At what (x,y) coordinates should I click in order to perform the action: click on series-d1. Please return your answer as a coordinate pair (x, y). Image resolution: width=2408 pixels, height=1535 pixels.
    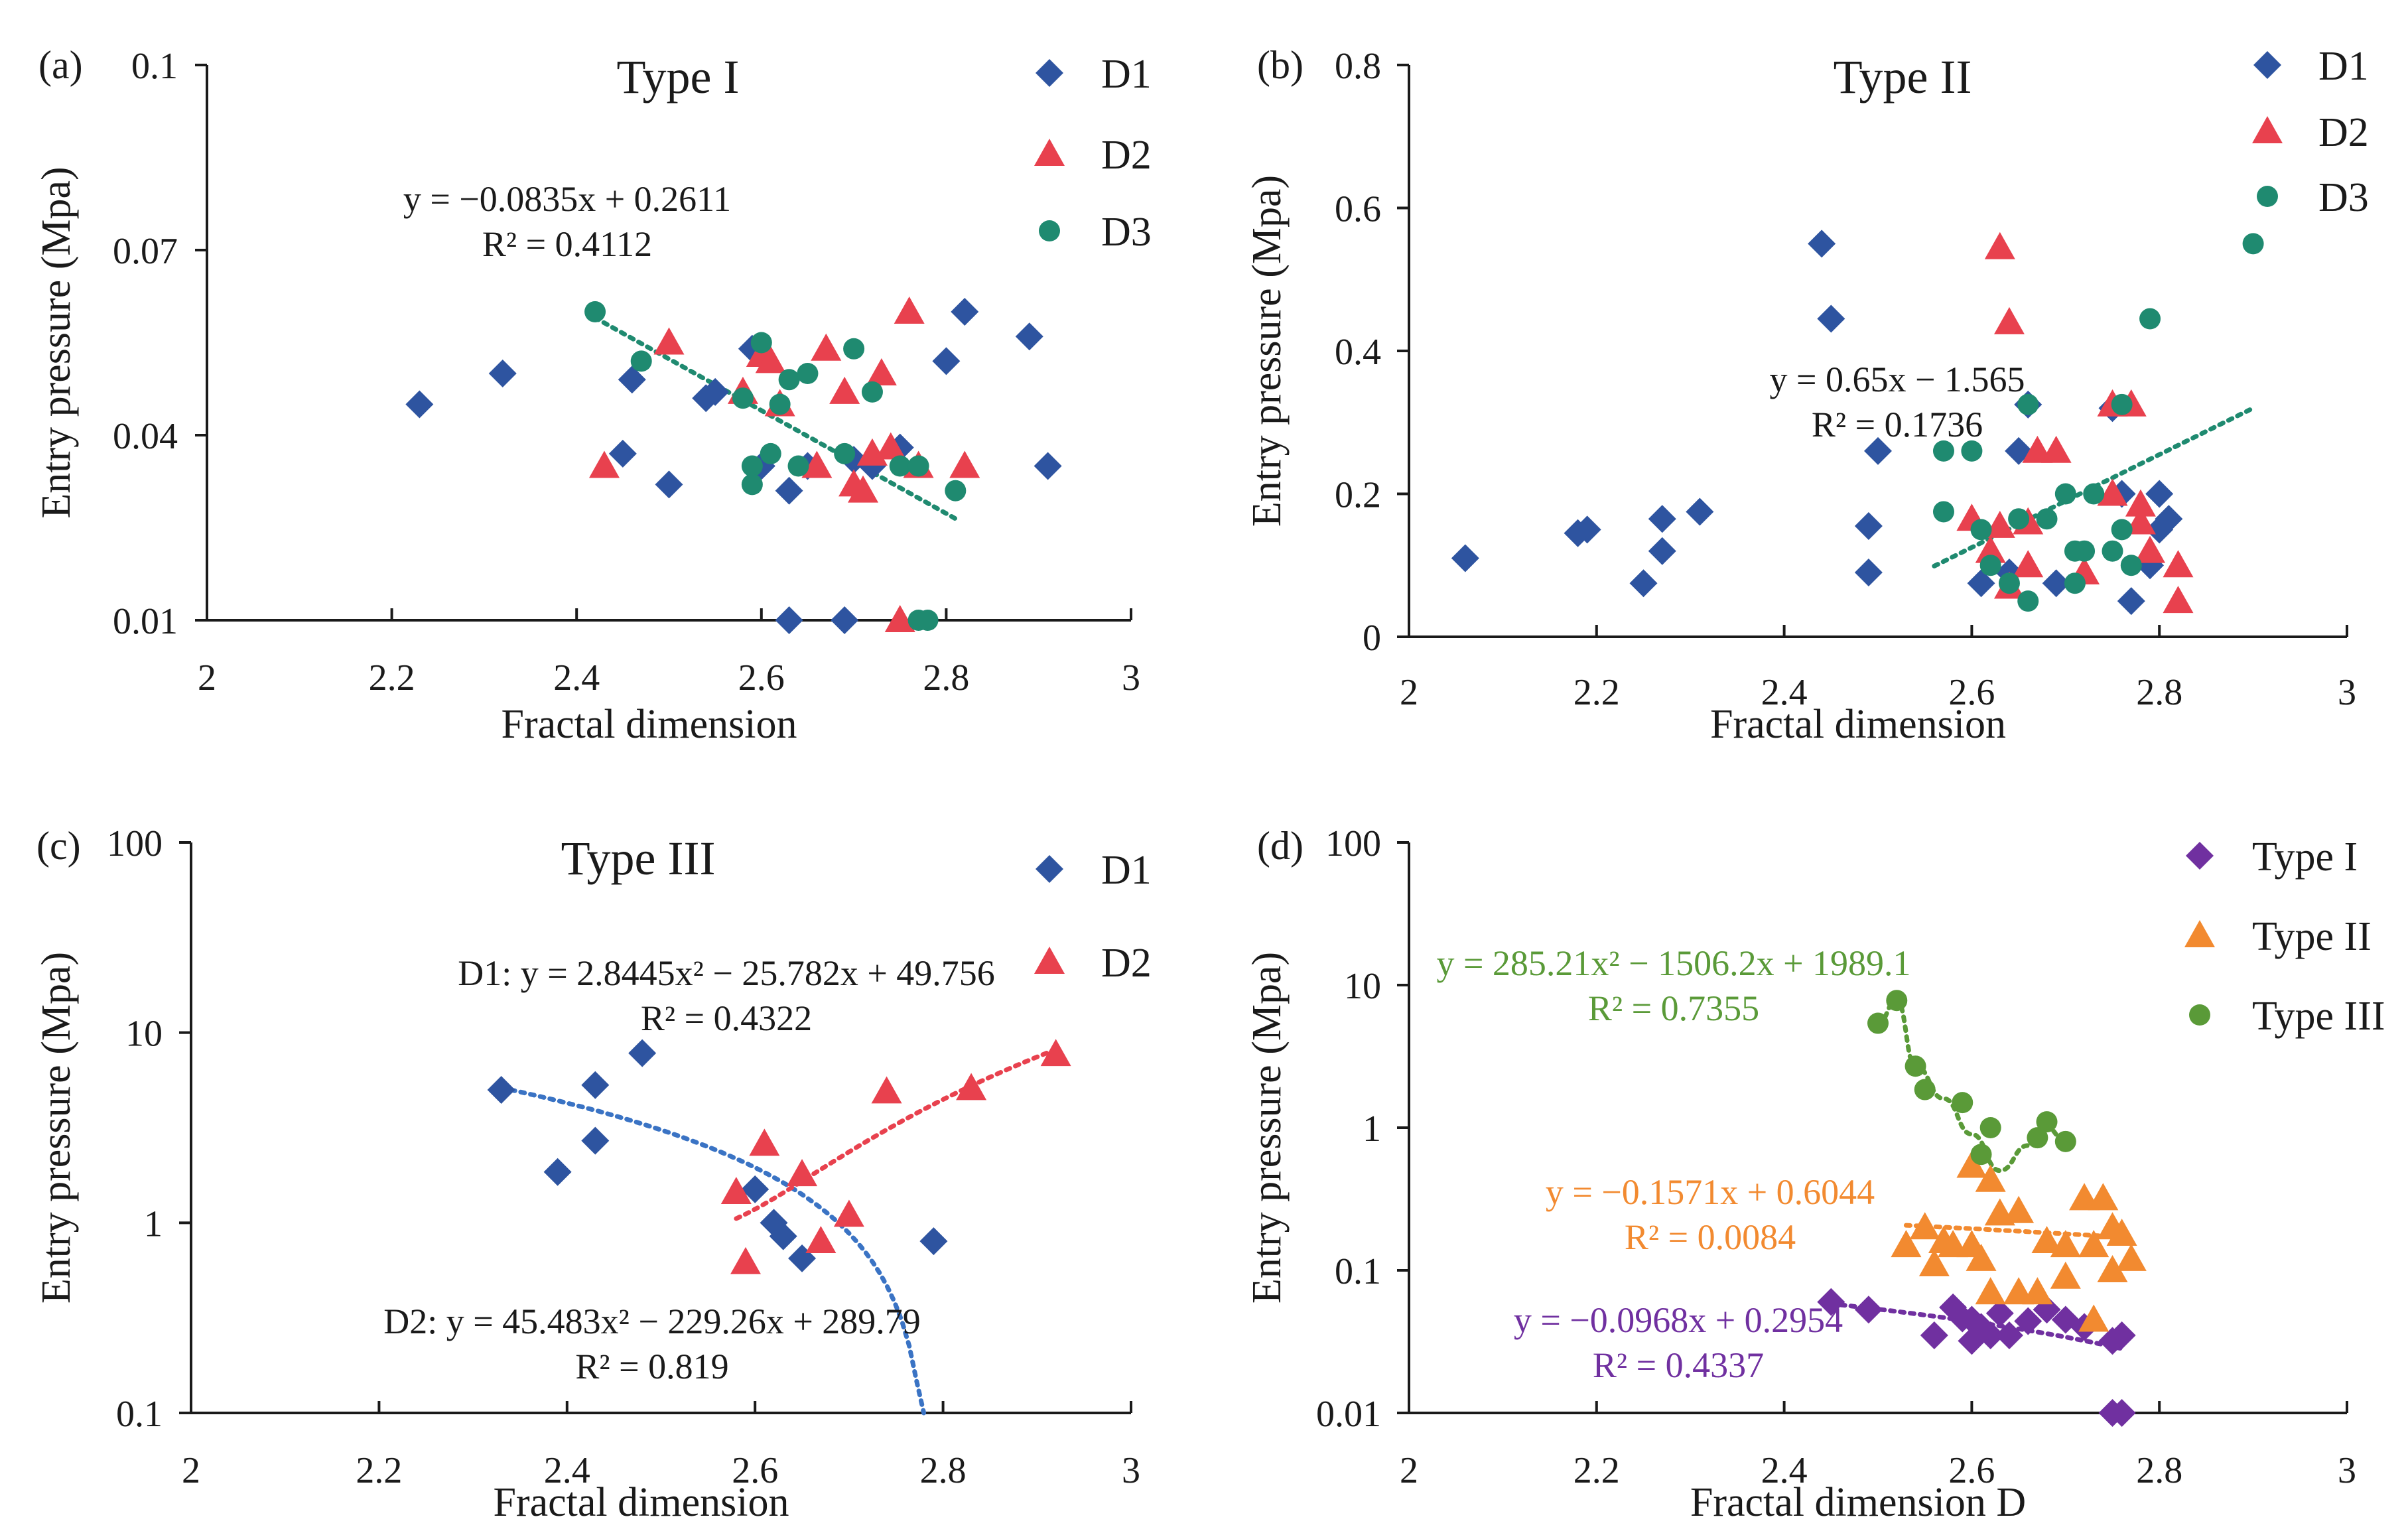
    Looking at the image, I should click on (717, 1155).